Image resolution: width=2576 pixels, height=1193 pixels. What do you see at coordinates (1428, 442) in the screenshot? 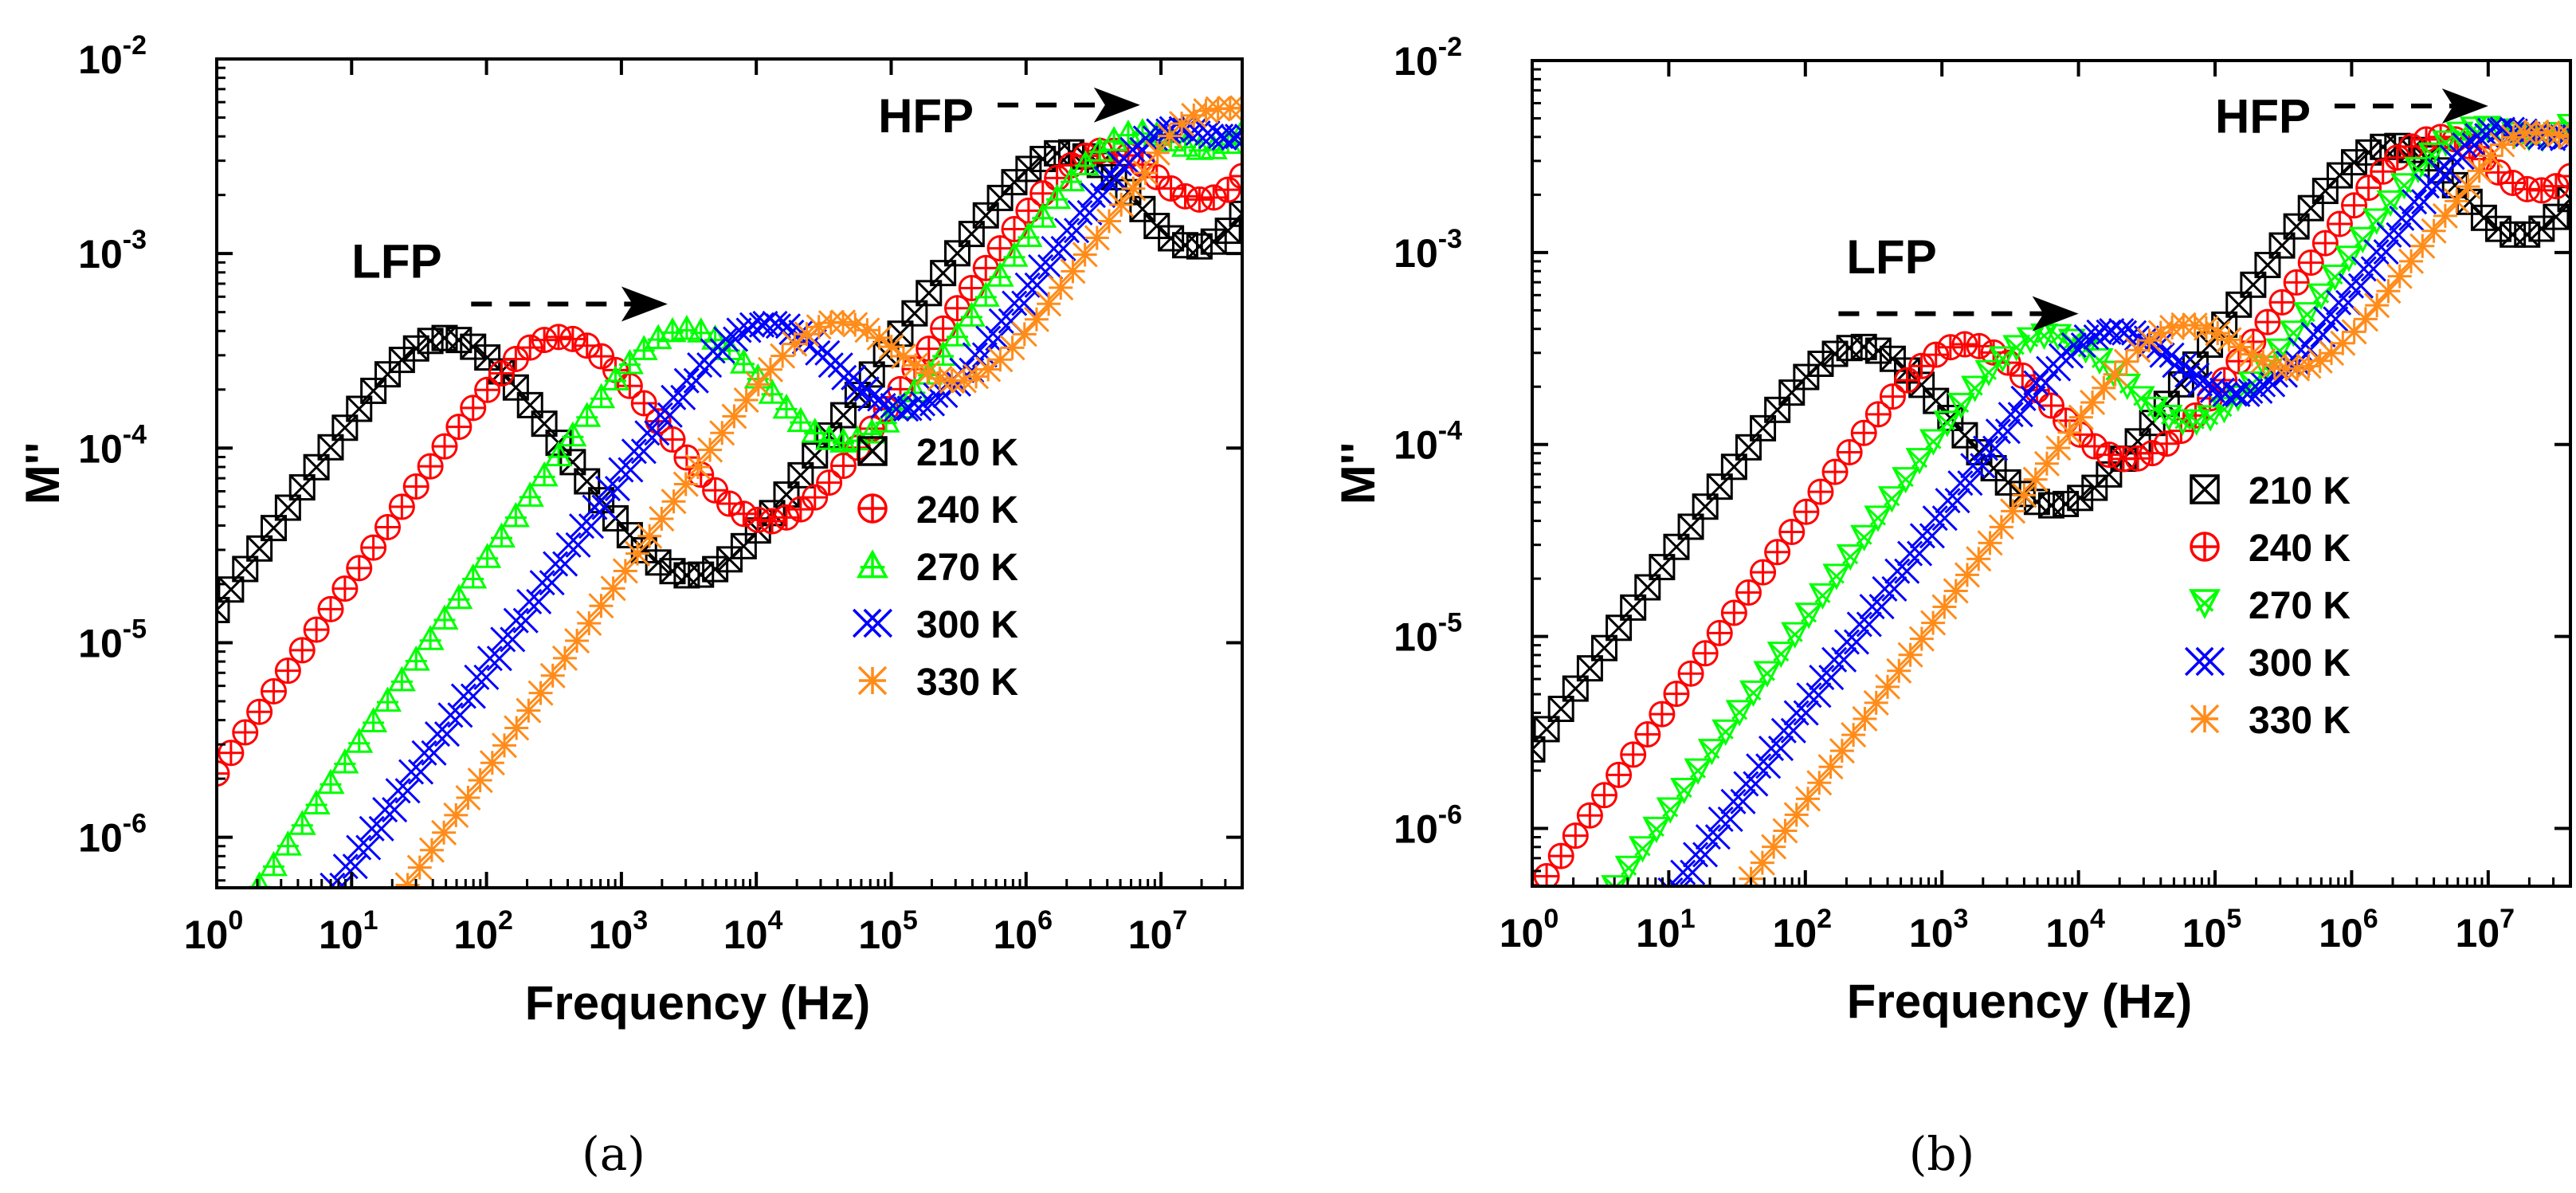
I see `y-tick-label: 10⁻⁴` at bounding box center [1428, 442].